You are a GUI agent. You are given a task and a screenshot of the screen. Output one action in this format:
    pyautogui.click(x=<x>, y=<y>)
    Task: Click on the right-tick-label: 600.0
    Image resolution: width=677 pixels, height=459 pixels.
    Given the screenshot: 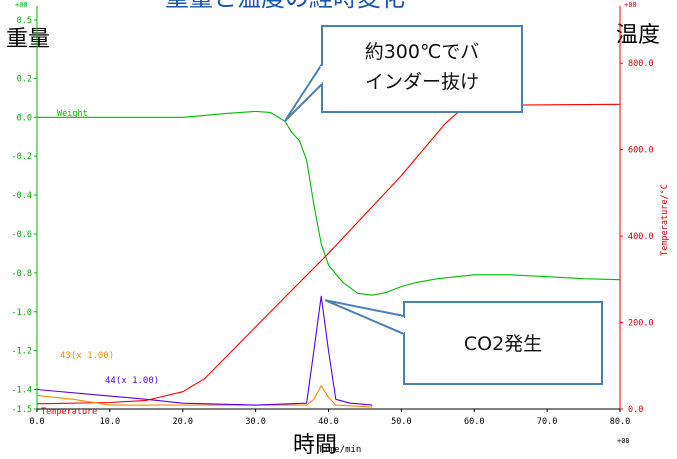 What is the action you would take?
    pyautogui.click(x=641, y=151)
    